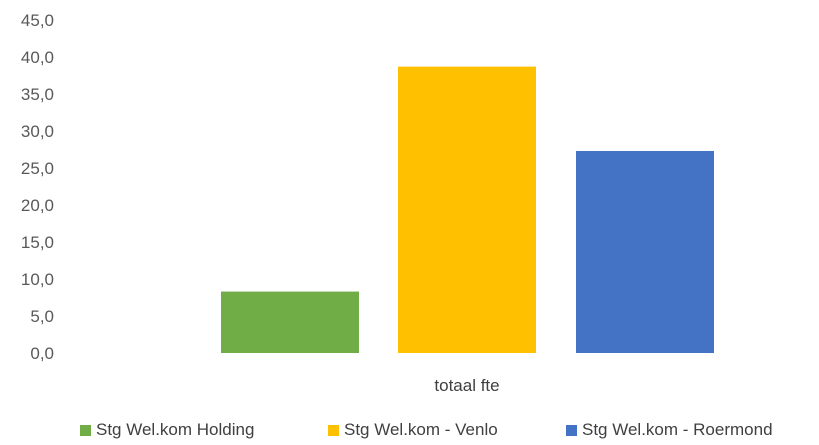 Image resolution: width=819 pixels, height=445 pixels. Describe the element at coordinates (645, 251) in the screenshot. I see `bar-roermond` at that location.